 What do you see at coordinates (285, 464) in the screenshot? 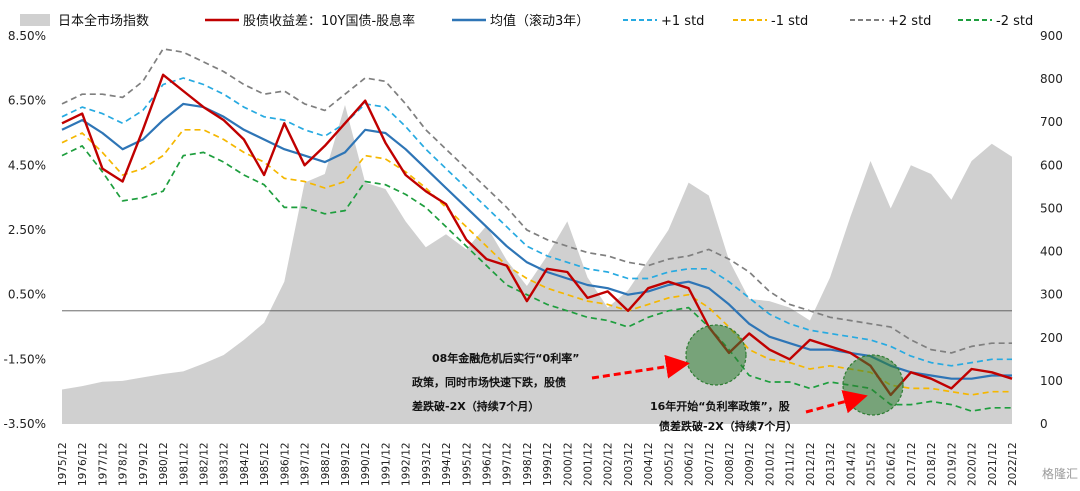
I see `x-tick-label: 1986/12` at bounding box center [285, 464].